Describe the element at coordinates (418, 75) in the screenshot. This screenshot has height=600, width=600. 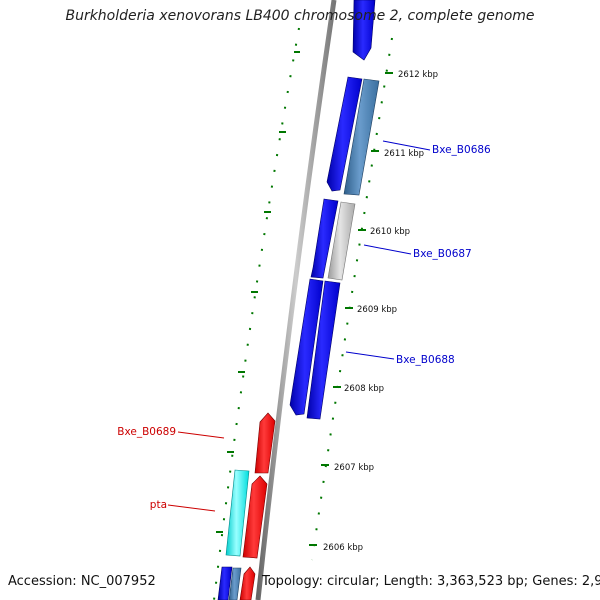
I see `tick-label: 2612 kbp` at that location.